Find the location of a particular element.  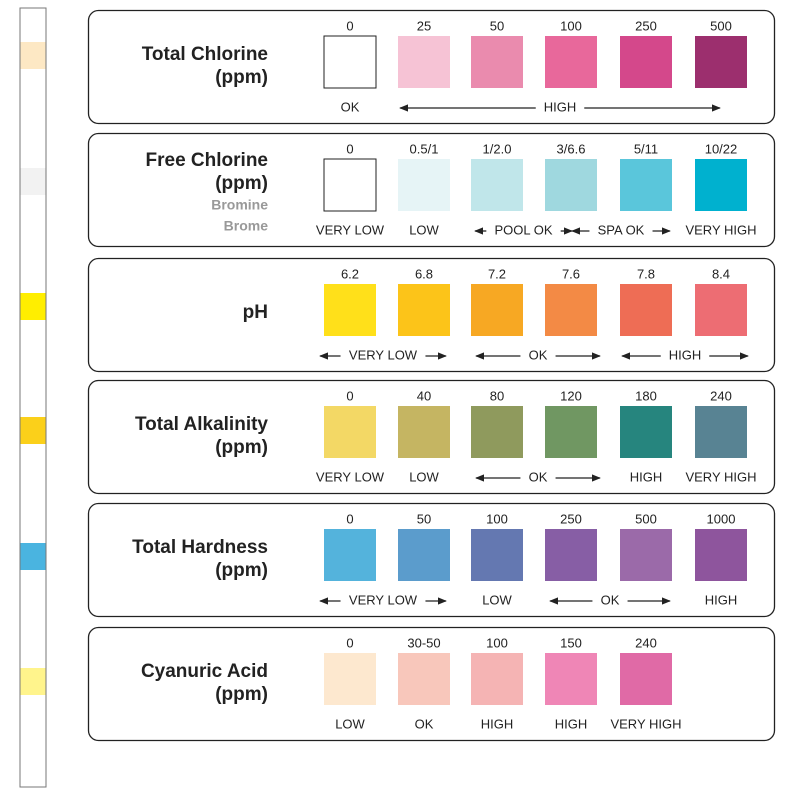

swatch-label: 6.8 is located at coordinates (424, 273).